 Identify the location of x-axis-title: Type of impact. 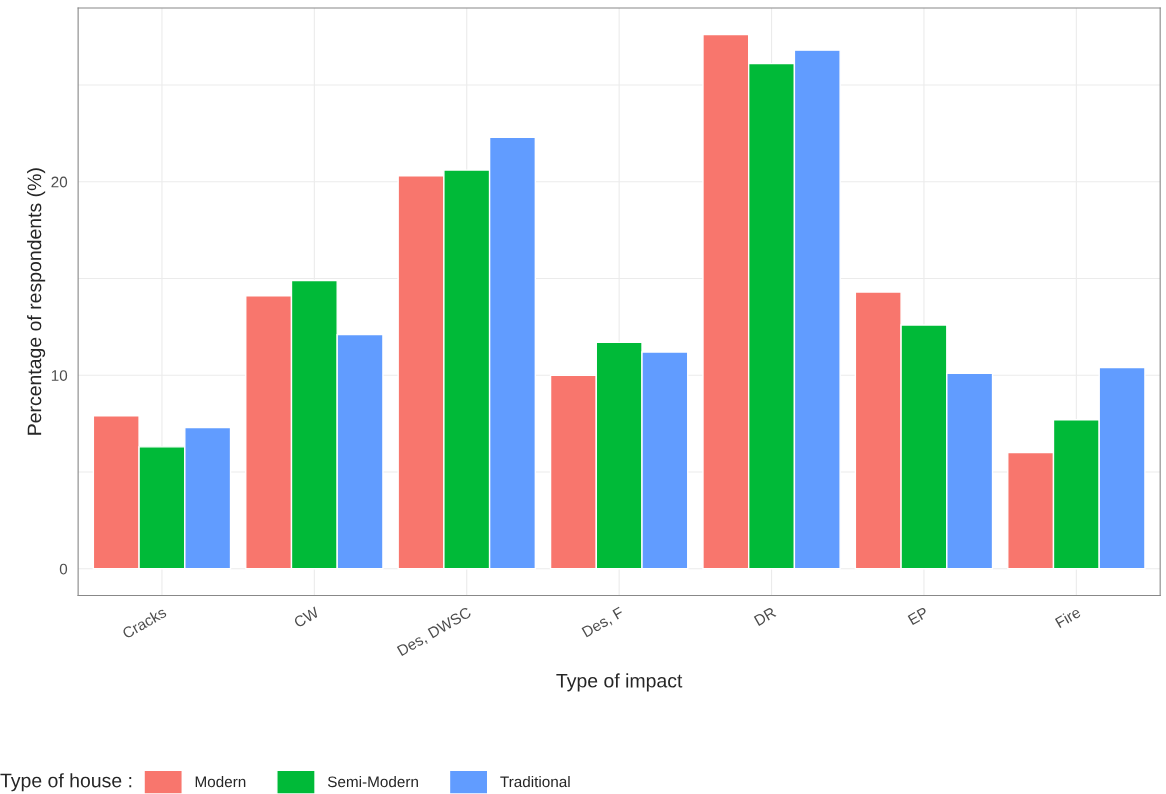
(619, 682).